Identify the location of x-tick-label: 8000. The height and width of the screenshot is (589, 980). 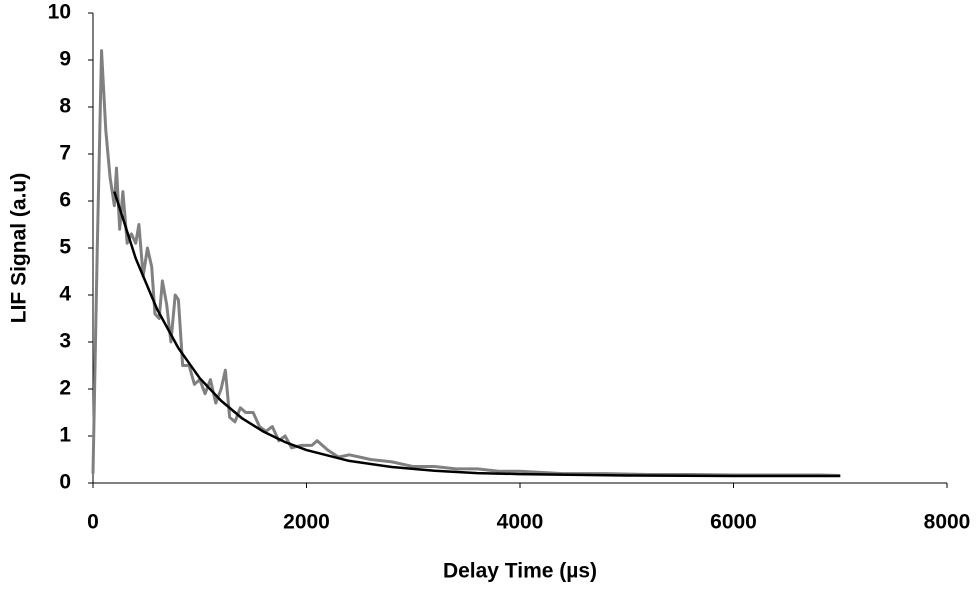
(947, 522).